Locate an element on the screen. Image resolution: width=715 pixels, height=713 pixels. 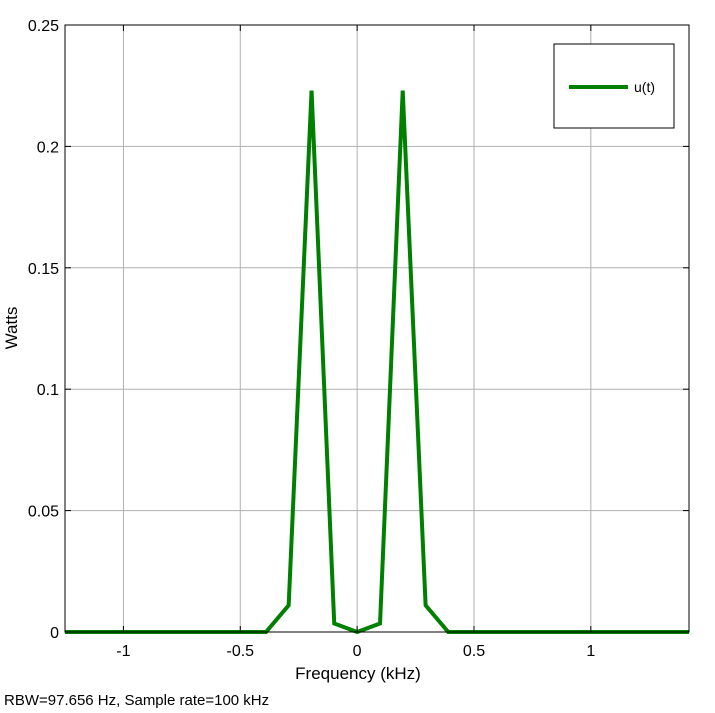
x-axis-label: Frequency (kHz) is located at coordinates (358, 673).